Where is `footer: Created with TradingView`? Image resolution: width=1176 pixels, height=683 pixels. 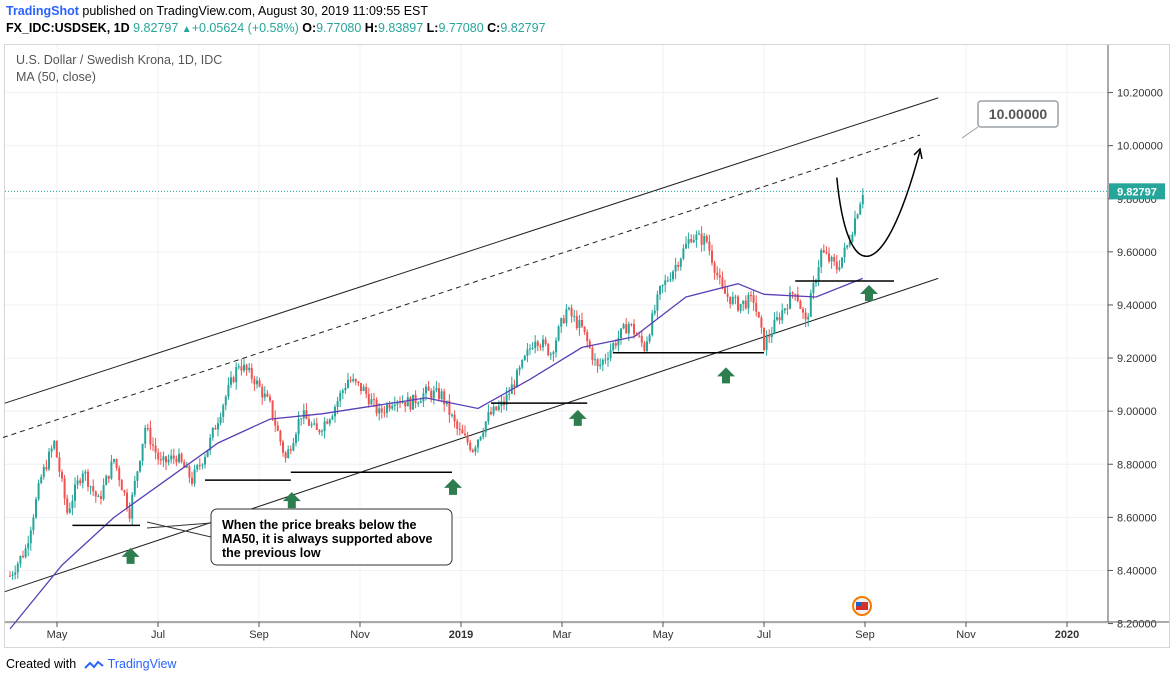 footer: Created with TradingView is located at coordinates (91, 664).